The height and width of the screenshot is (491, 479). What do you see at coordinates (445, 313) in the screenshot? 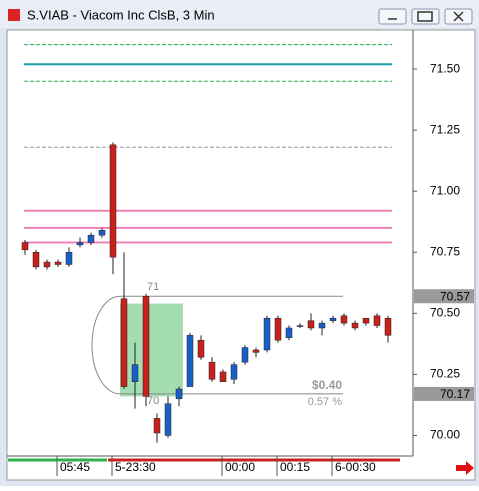
I see `y-tick-label: 70.50` at bounding box center [445, 313].